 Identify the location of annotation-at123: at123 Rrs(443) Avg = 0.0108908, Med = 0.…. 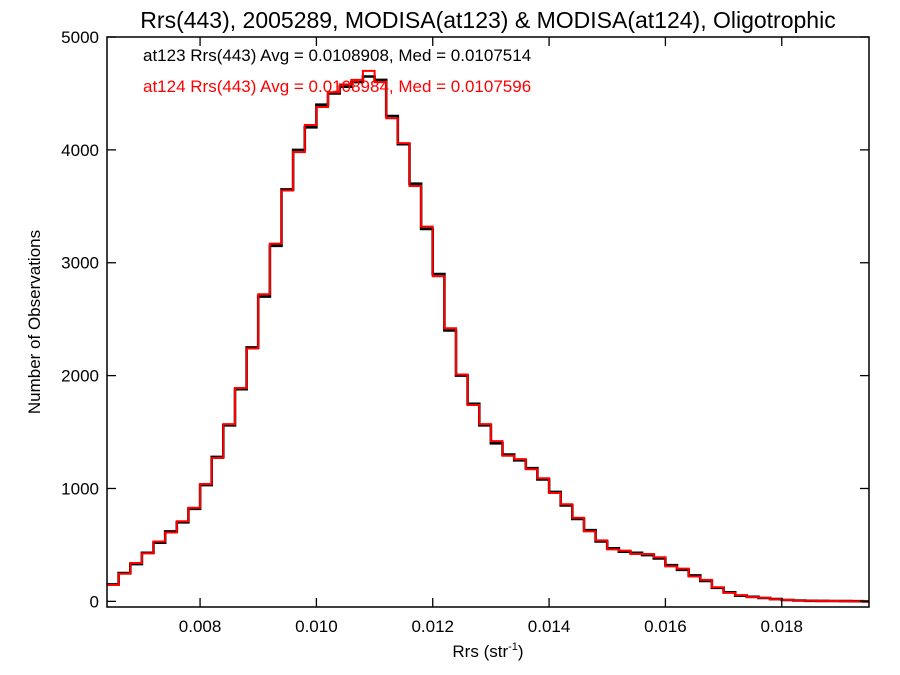
(337, 55).